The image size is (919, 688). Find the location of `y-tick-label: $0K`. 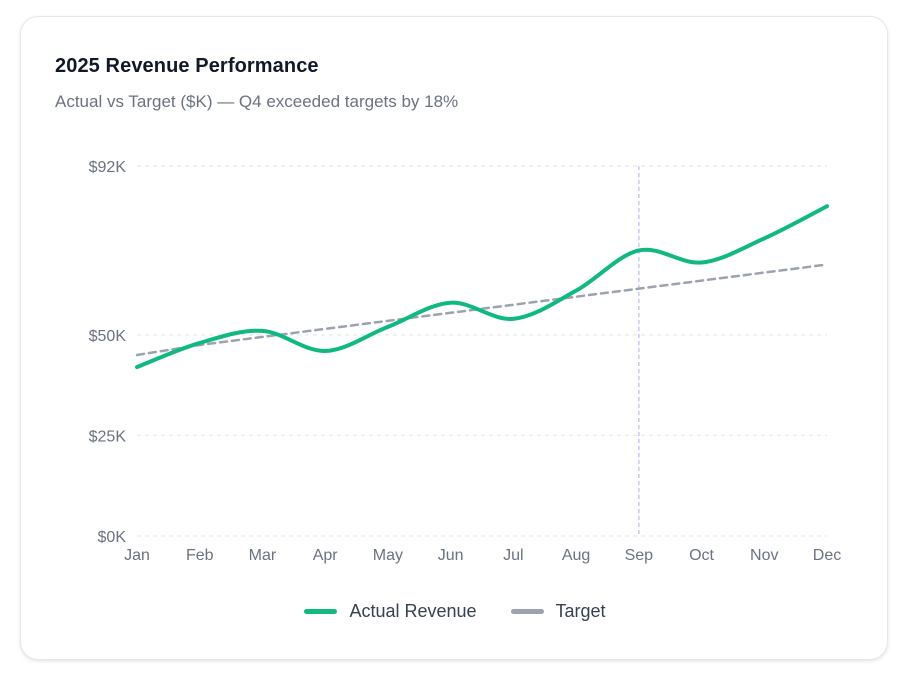

y-tick-label: $0K is located at coordinates (112, 537).